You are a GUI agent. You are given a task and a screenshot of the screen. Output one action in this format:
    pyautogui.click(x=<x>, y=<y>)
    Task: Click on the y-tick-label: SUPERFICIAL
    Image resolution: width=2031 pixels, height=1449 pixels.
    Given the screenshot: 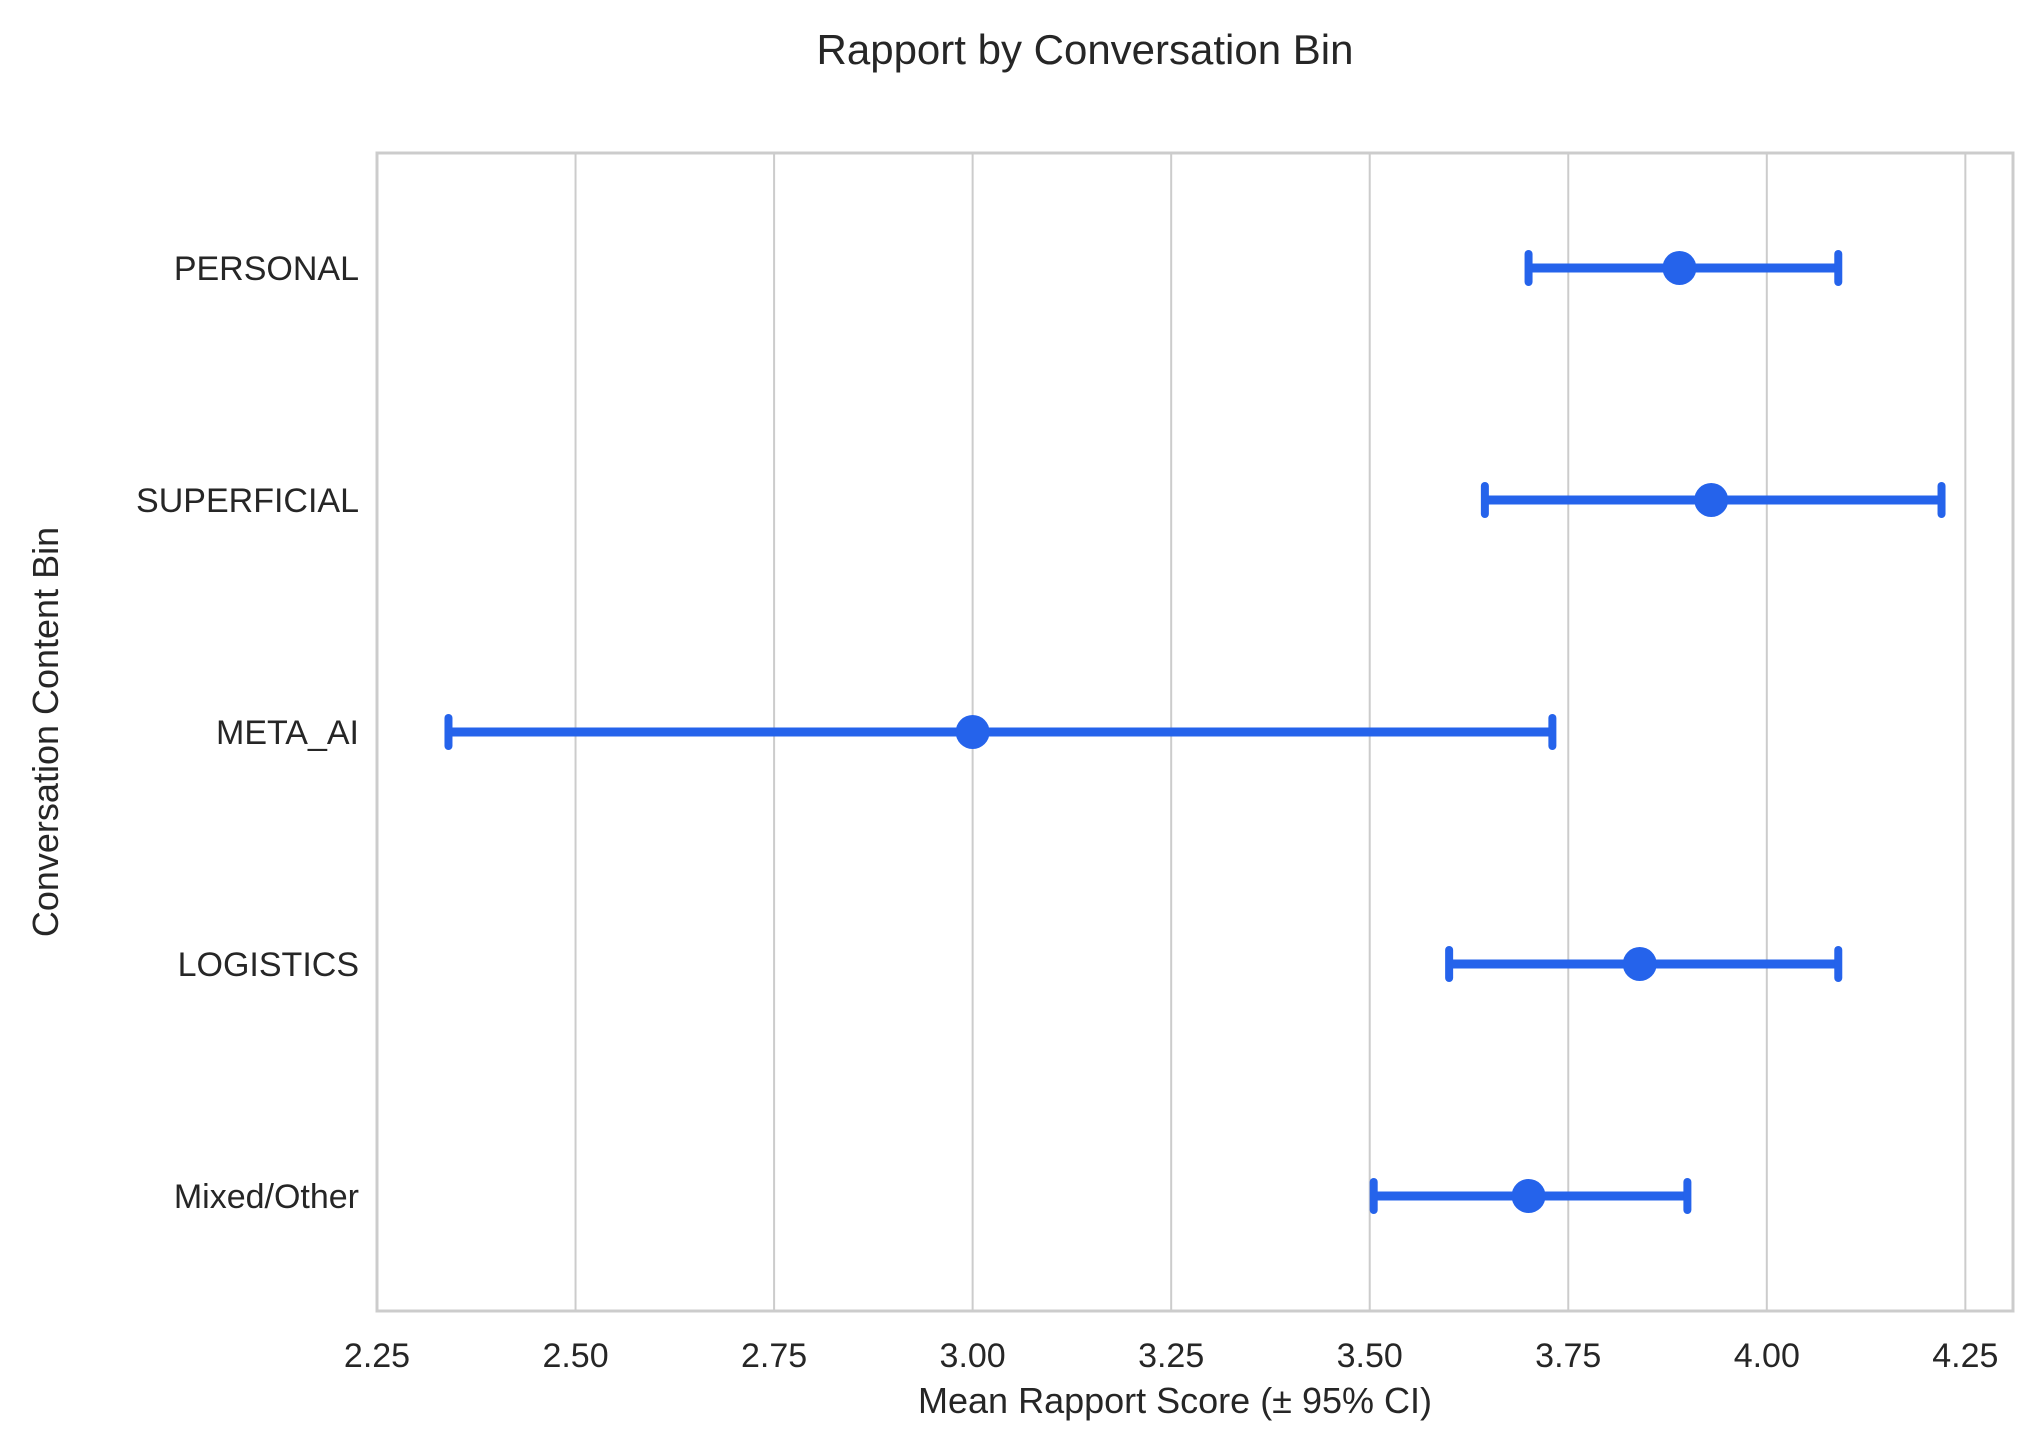 What is the action you would take?
    pyautogui.click(x=247, y=501)
    